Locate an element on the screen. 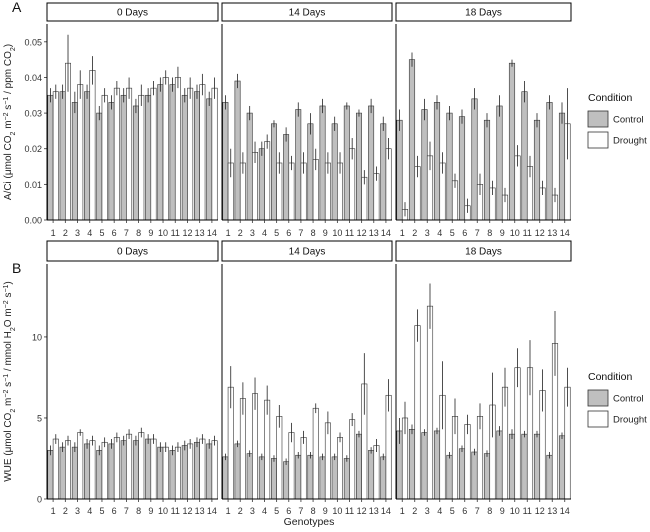  panel-label: B is located at coordinates (16, 268).